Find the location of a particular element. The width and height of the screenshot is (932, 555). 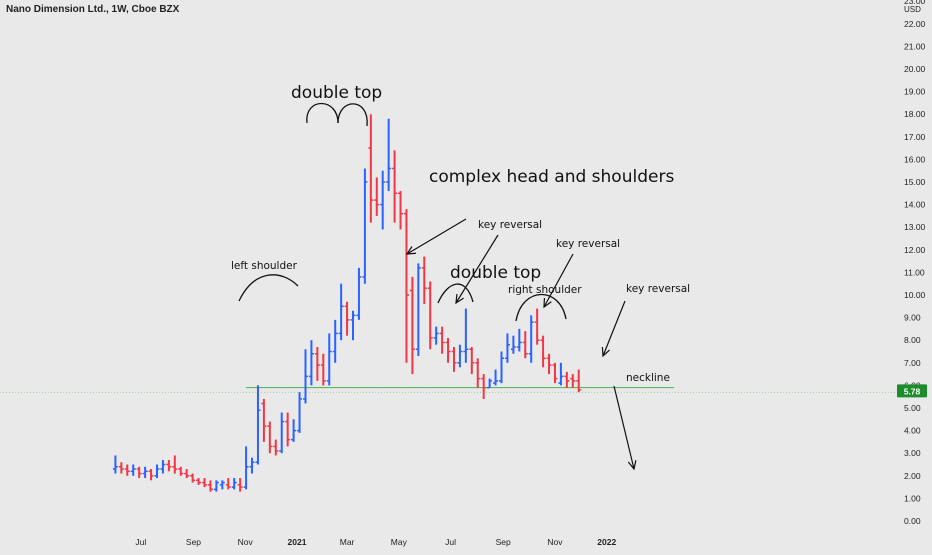

x-tick-label: Mar is located at coordinates (347, 542).